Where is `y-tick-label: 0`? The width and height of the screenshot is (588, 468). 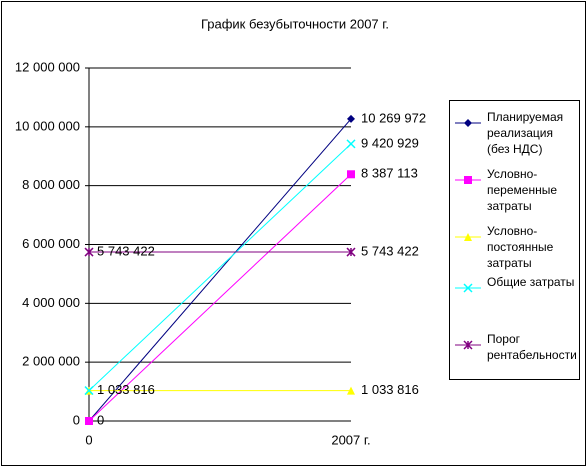
y-tick-label: 0 is located at coordinates (76, 419).